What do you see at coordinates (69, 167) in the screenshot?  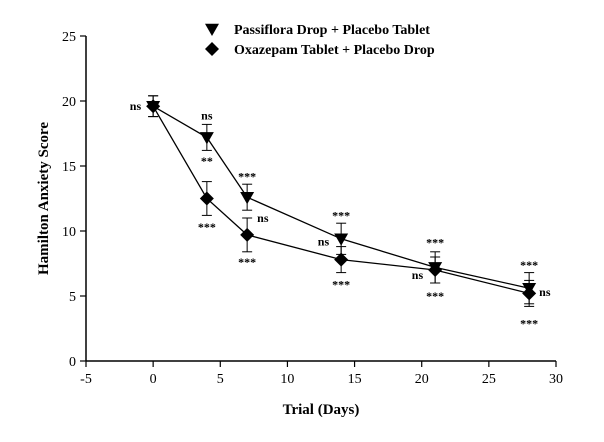 I see `y-tick-label: 15` at bounding box center [69, 167].